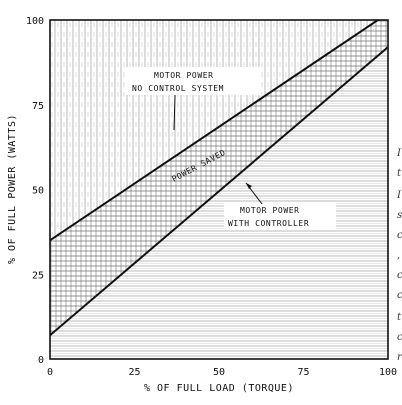  I want to click on x-tick-labels: 0 25 50 75 100, so click(222, 372).